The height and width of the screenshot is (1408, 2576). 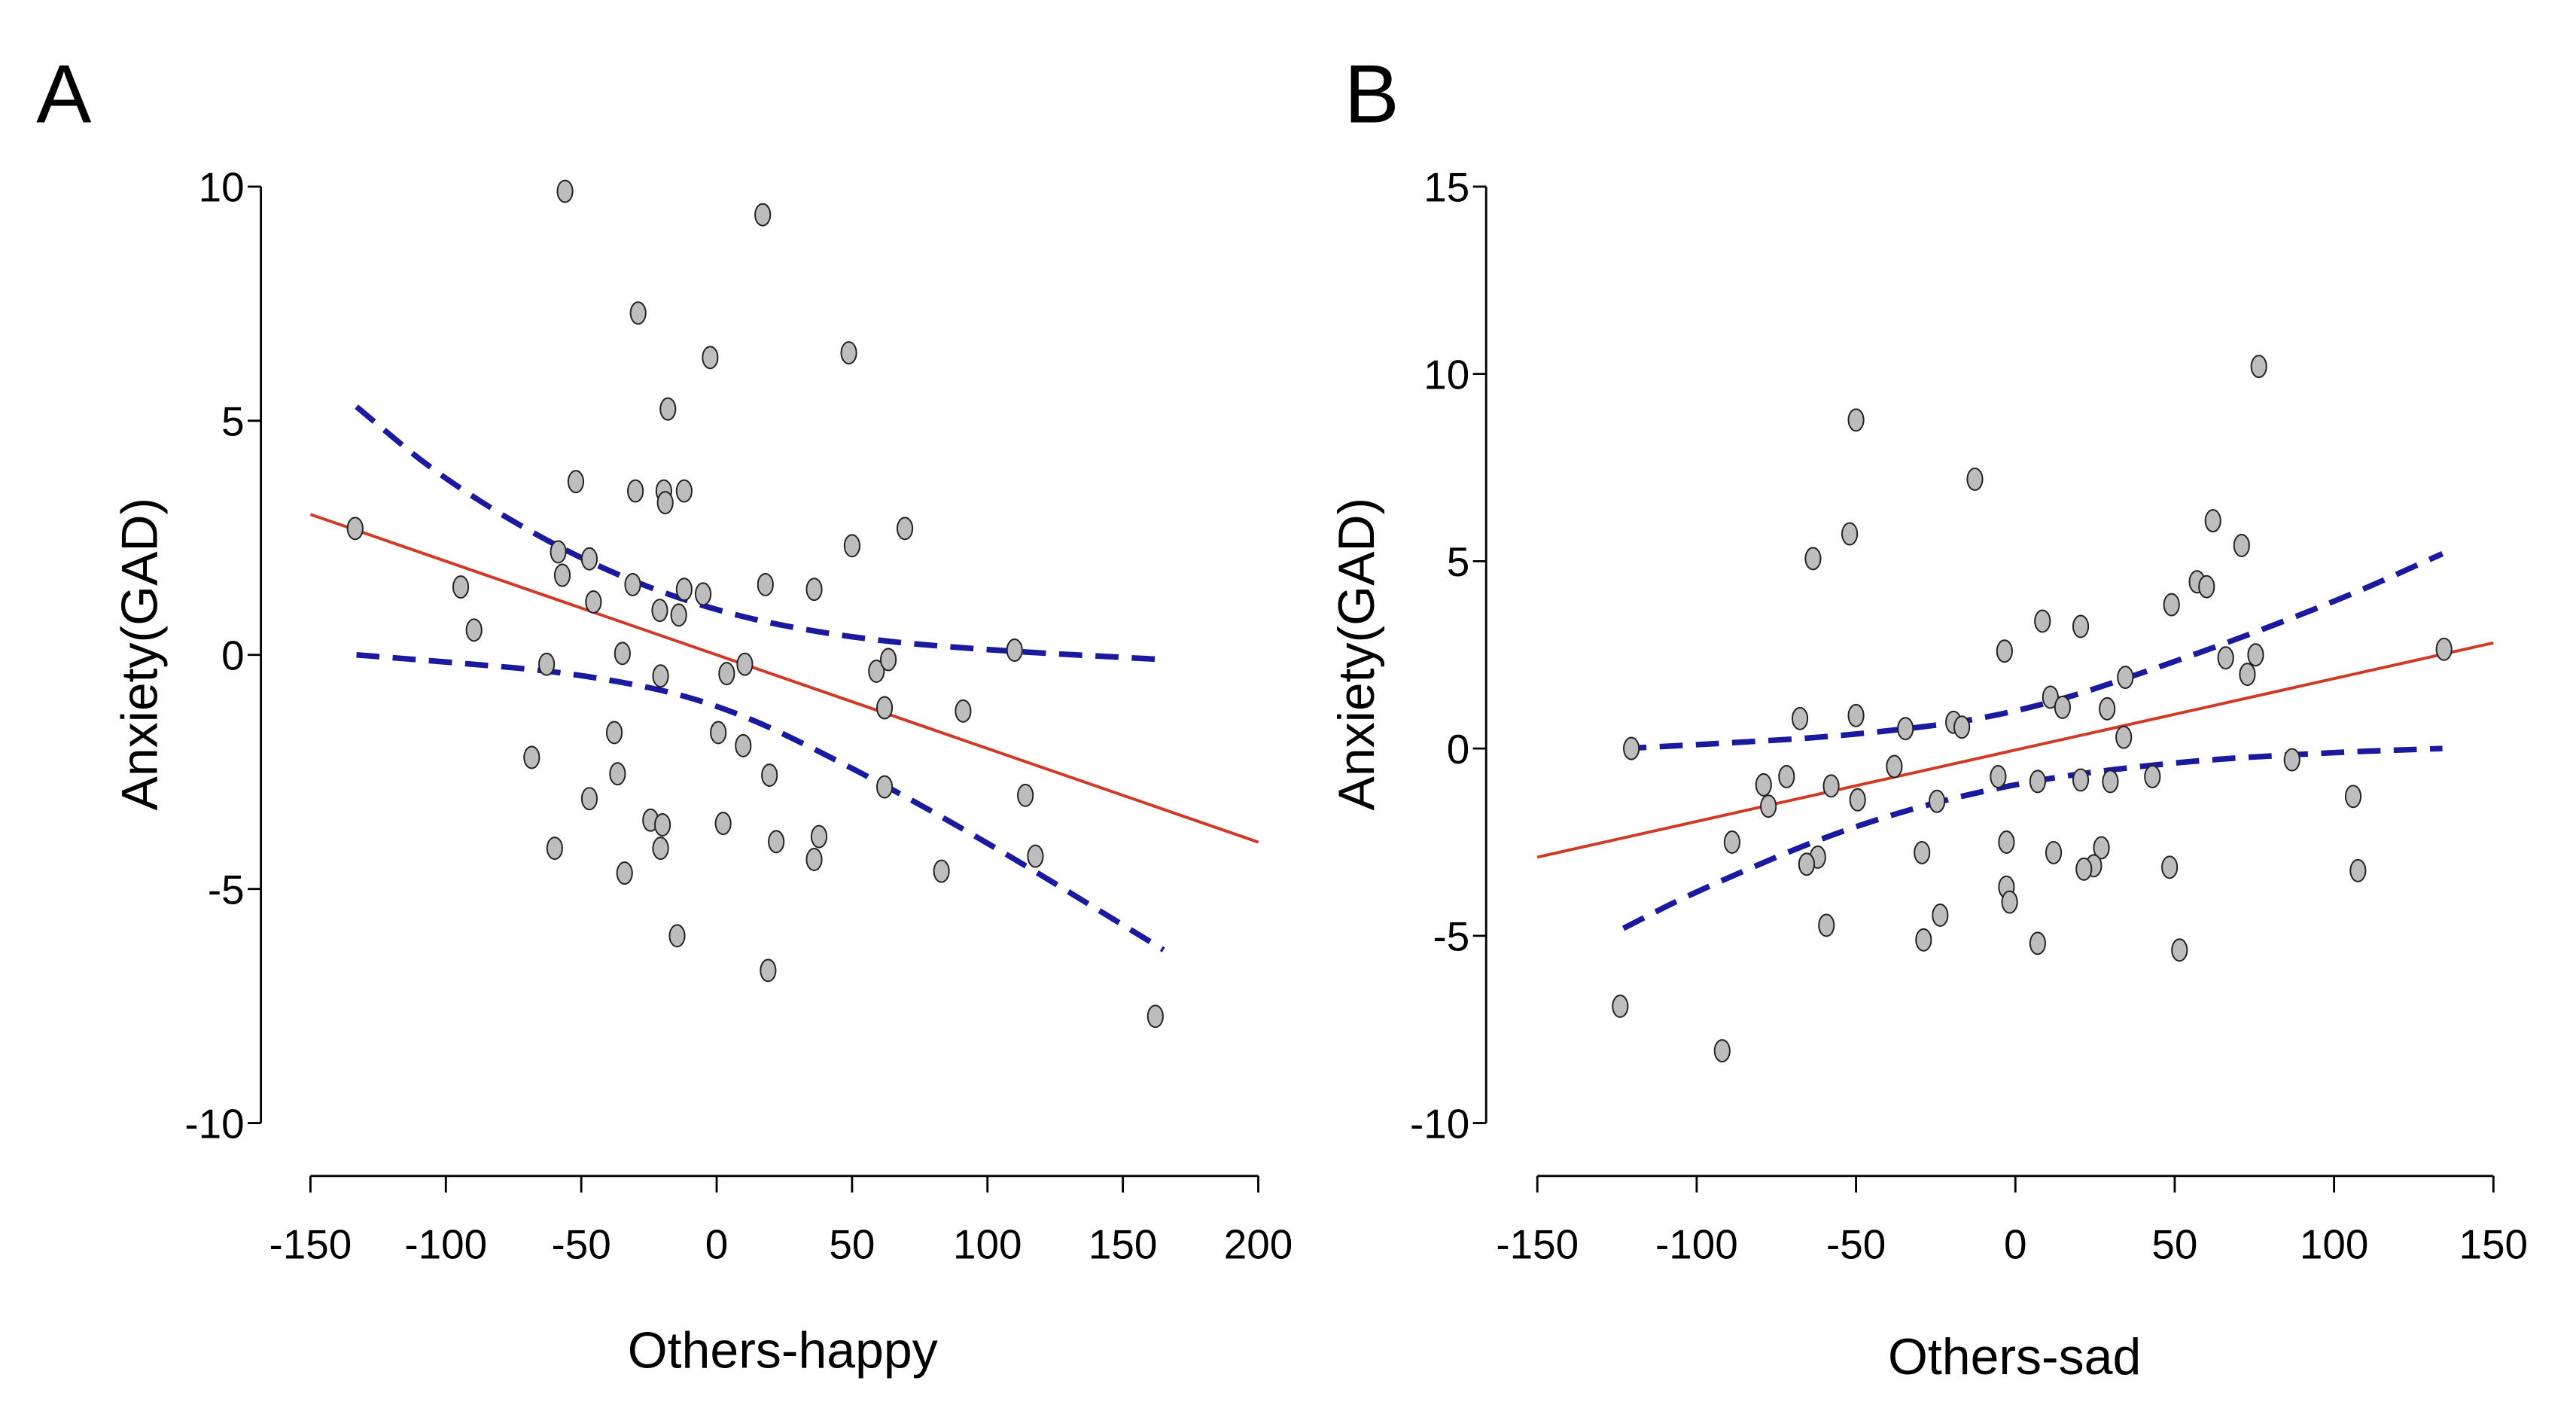 What do you see at coordinates (582, 1244) in the screenshot?
I see `x-tick-label: -50` at bounding box center [582, 1244].